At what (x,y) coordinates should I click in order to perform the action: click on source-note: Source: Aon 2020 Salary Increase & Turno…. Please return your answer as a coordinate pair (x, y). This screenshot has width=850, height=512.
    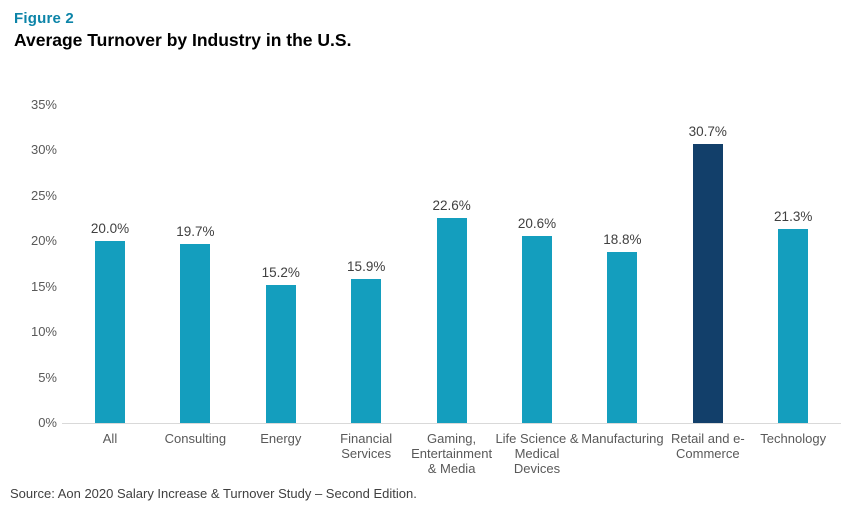
    Looking at the image, I should click on (213, 493).